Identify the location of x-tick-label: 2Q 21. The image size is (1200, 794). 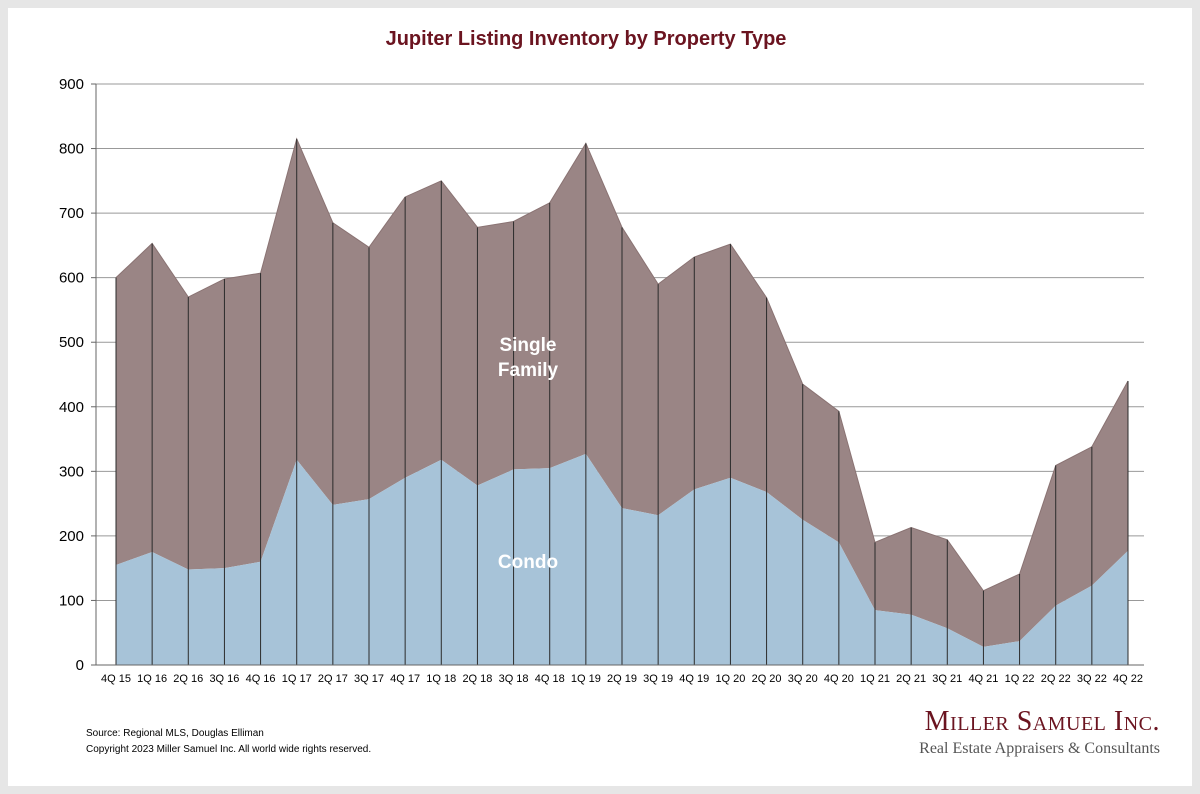
(911, 679).